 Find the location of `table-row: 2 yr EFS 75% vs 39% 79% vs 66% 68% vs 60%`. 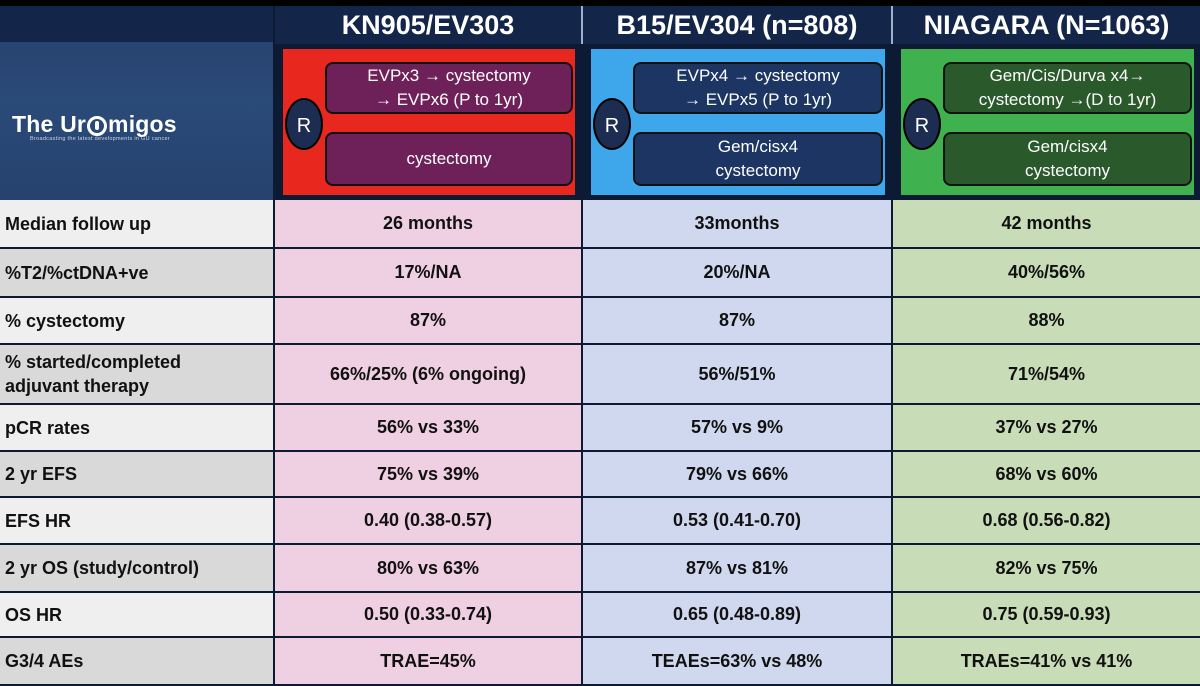

table-row: 2 yr EFS 75% vs 39% 79% vs 66% 68% vs 60% is located at coordinates (600, 474).